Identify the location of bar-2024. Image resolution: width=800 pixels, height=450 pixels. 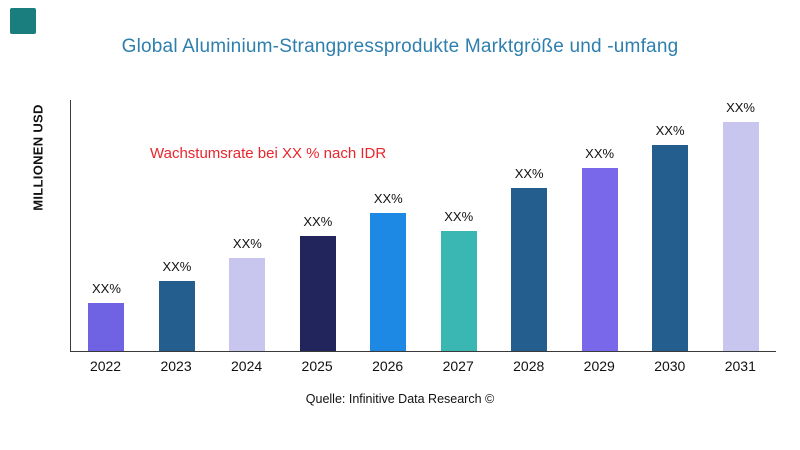
(247, 304).